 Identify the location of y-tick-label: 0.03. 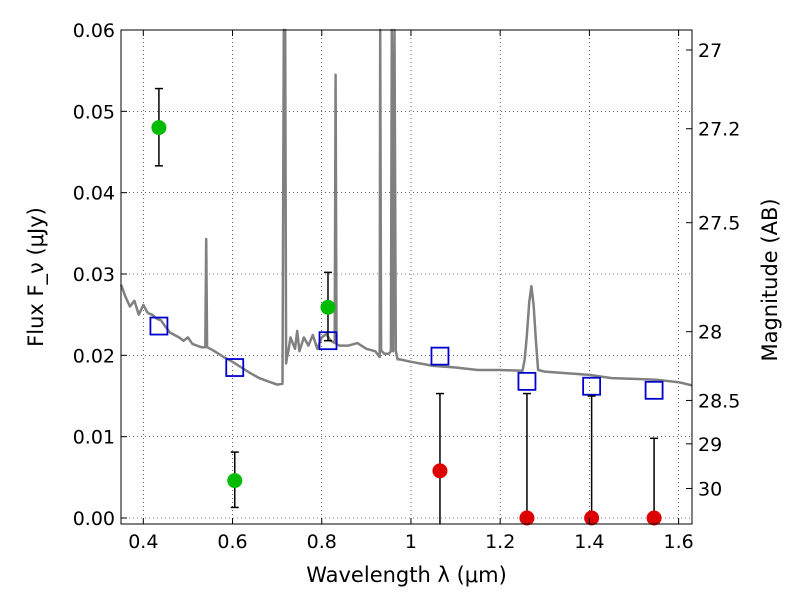
(94, 275).